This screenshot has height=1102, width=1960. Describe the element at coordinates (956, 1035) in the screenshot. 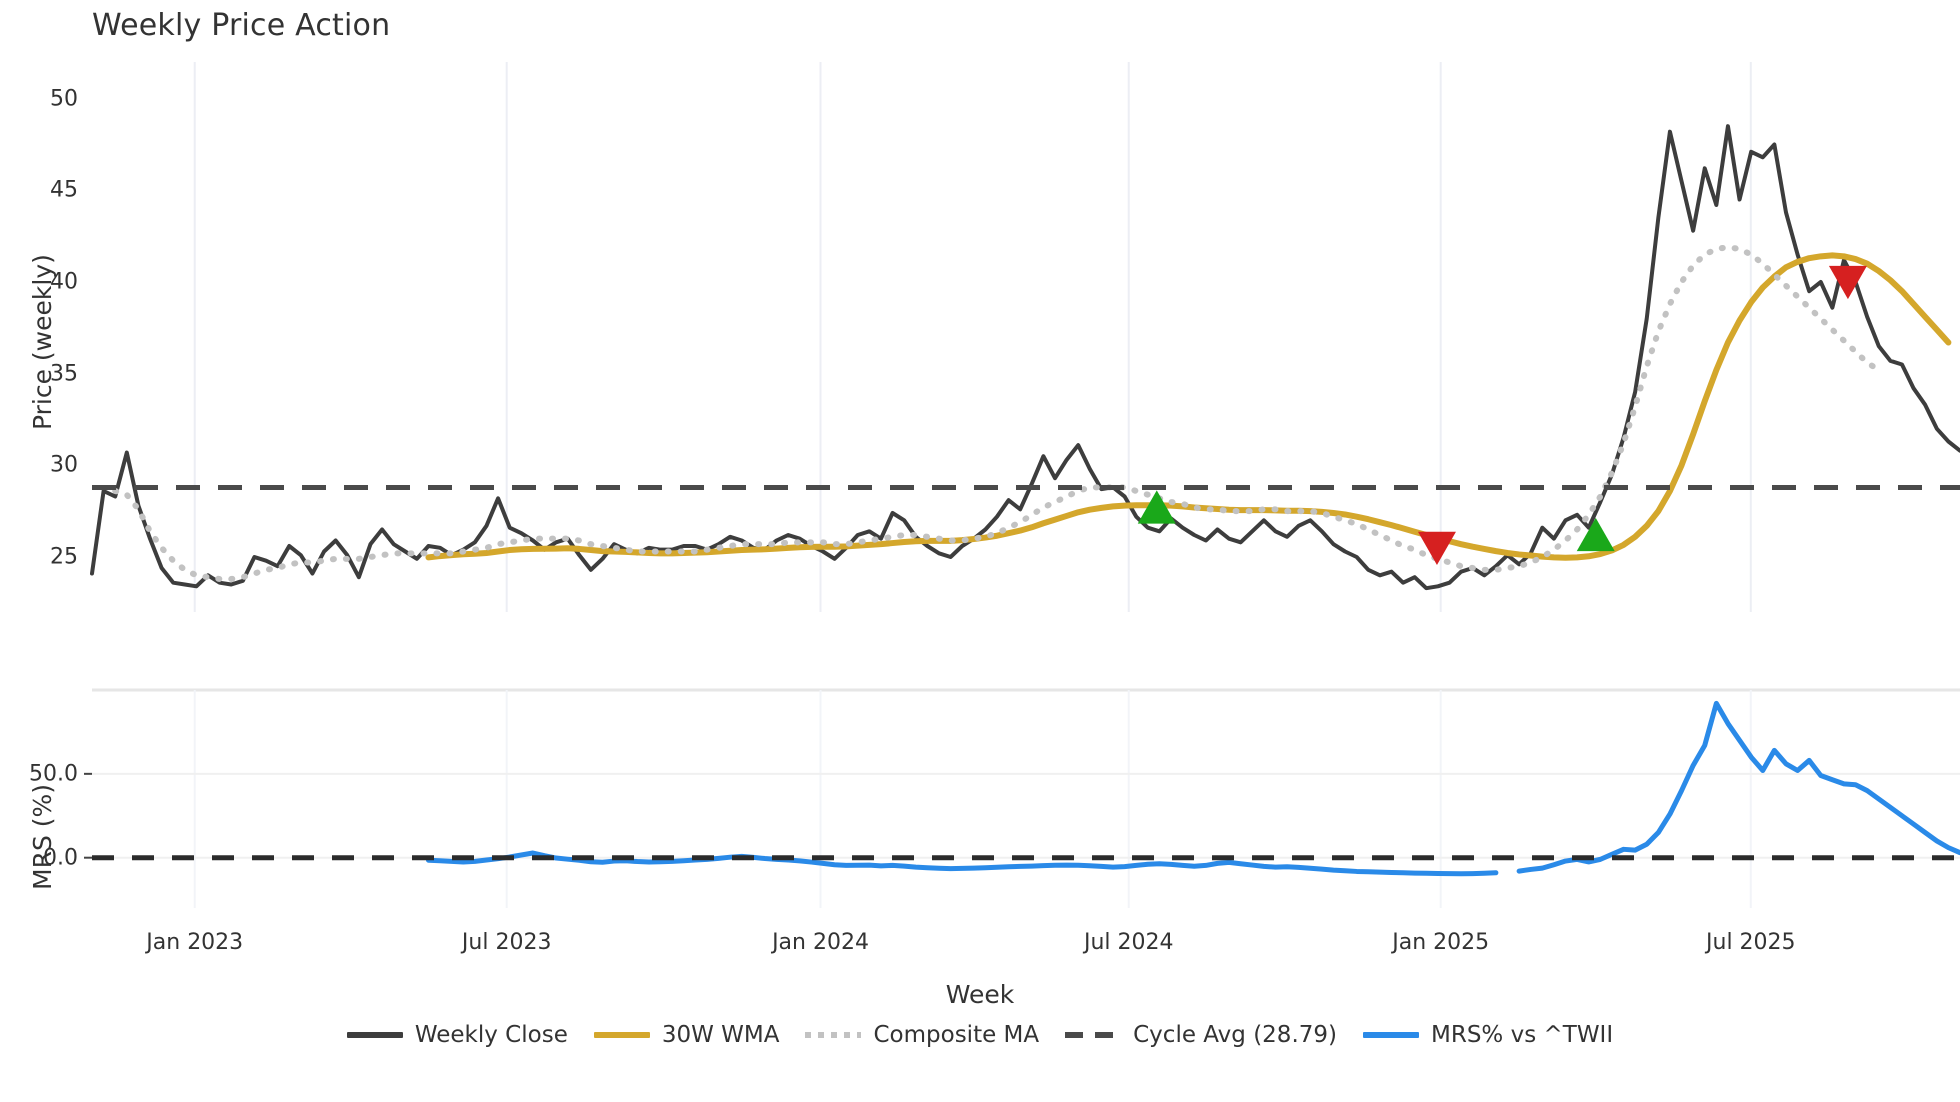

I see `legend-label: Composite MA` at that location.